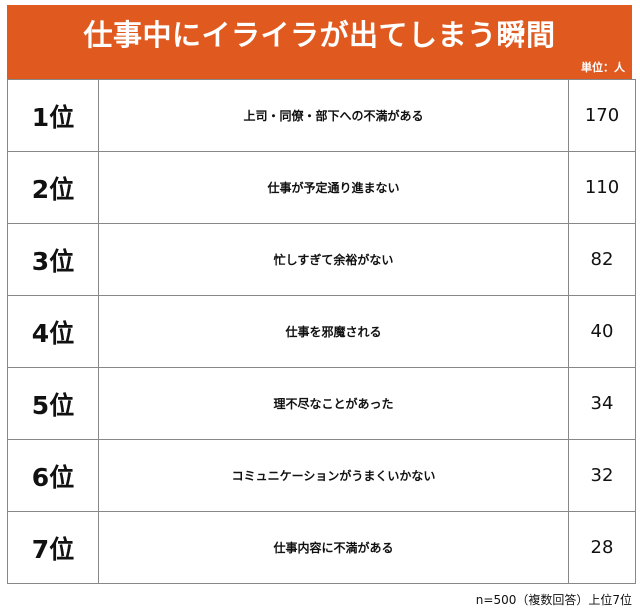  I want to click on reason-label-cell: 仕事が予定通り進まない, so click(333, 187).